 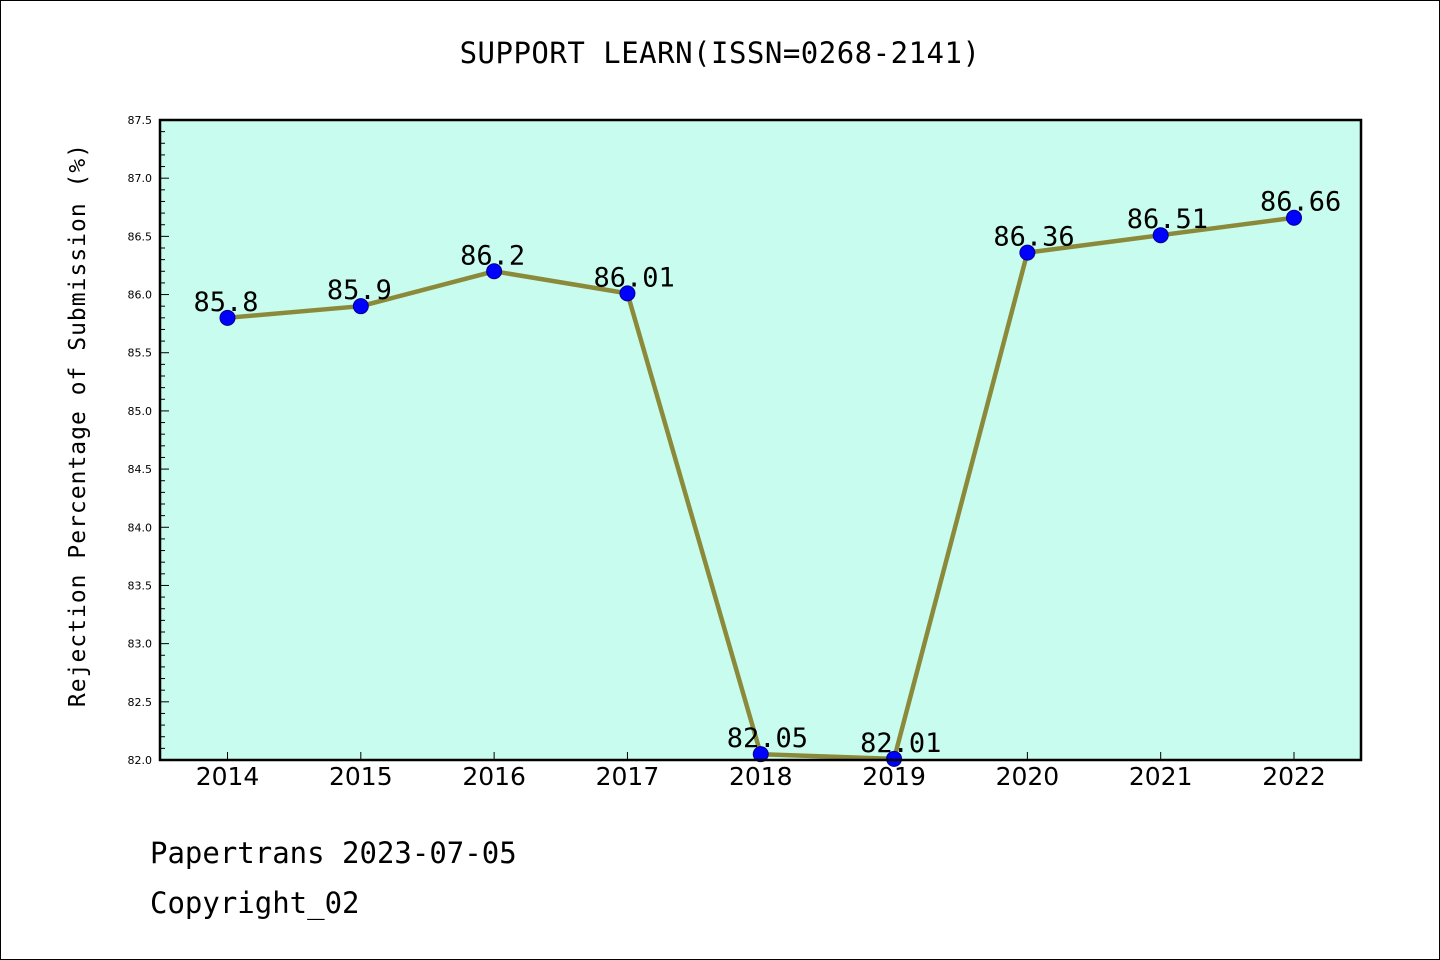 What do you see at coordinates (140, 469) in the screenshot?
I see `y-tick-label: 84.5` at bounding box center [140, 469].